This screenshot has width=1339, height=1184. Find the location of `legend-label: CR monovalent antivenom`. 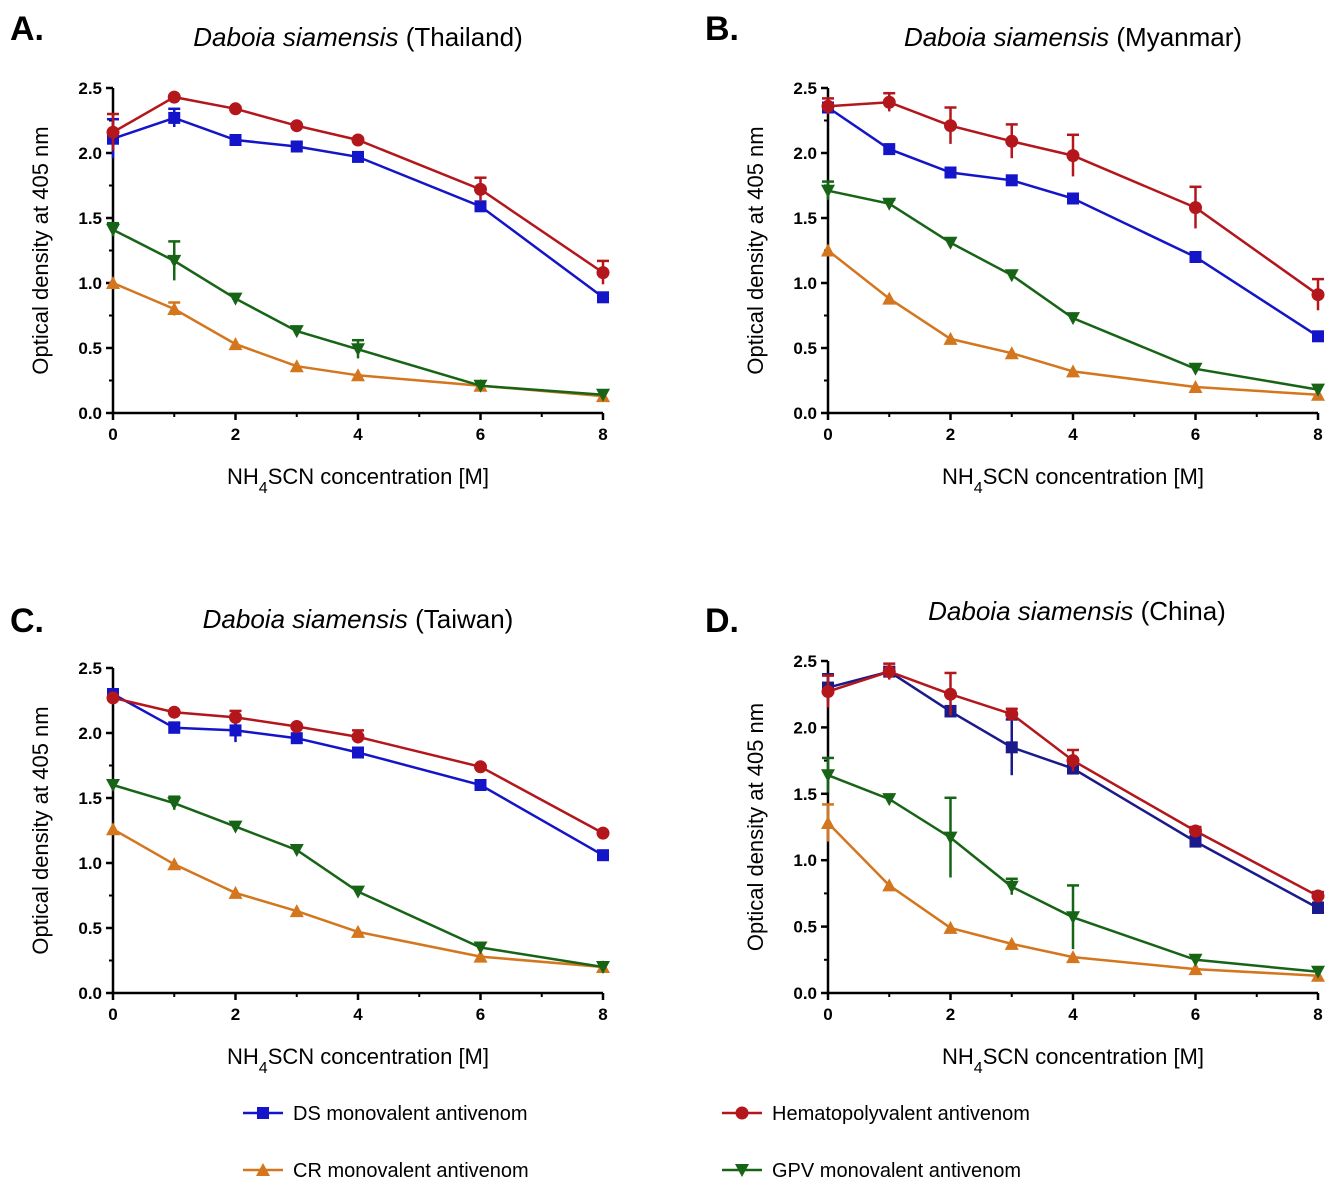

legend-label: CR monovalent antivenom is located at coordinates (411, 1171).